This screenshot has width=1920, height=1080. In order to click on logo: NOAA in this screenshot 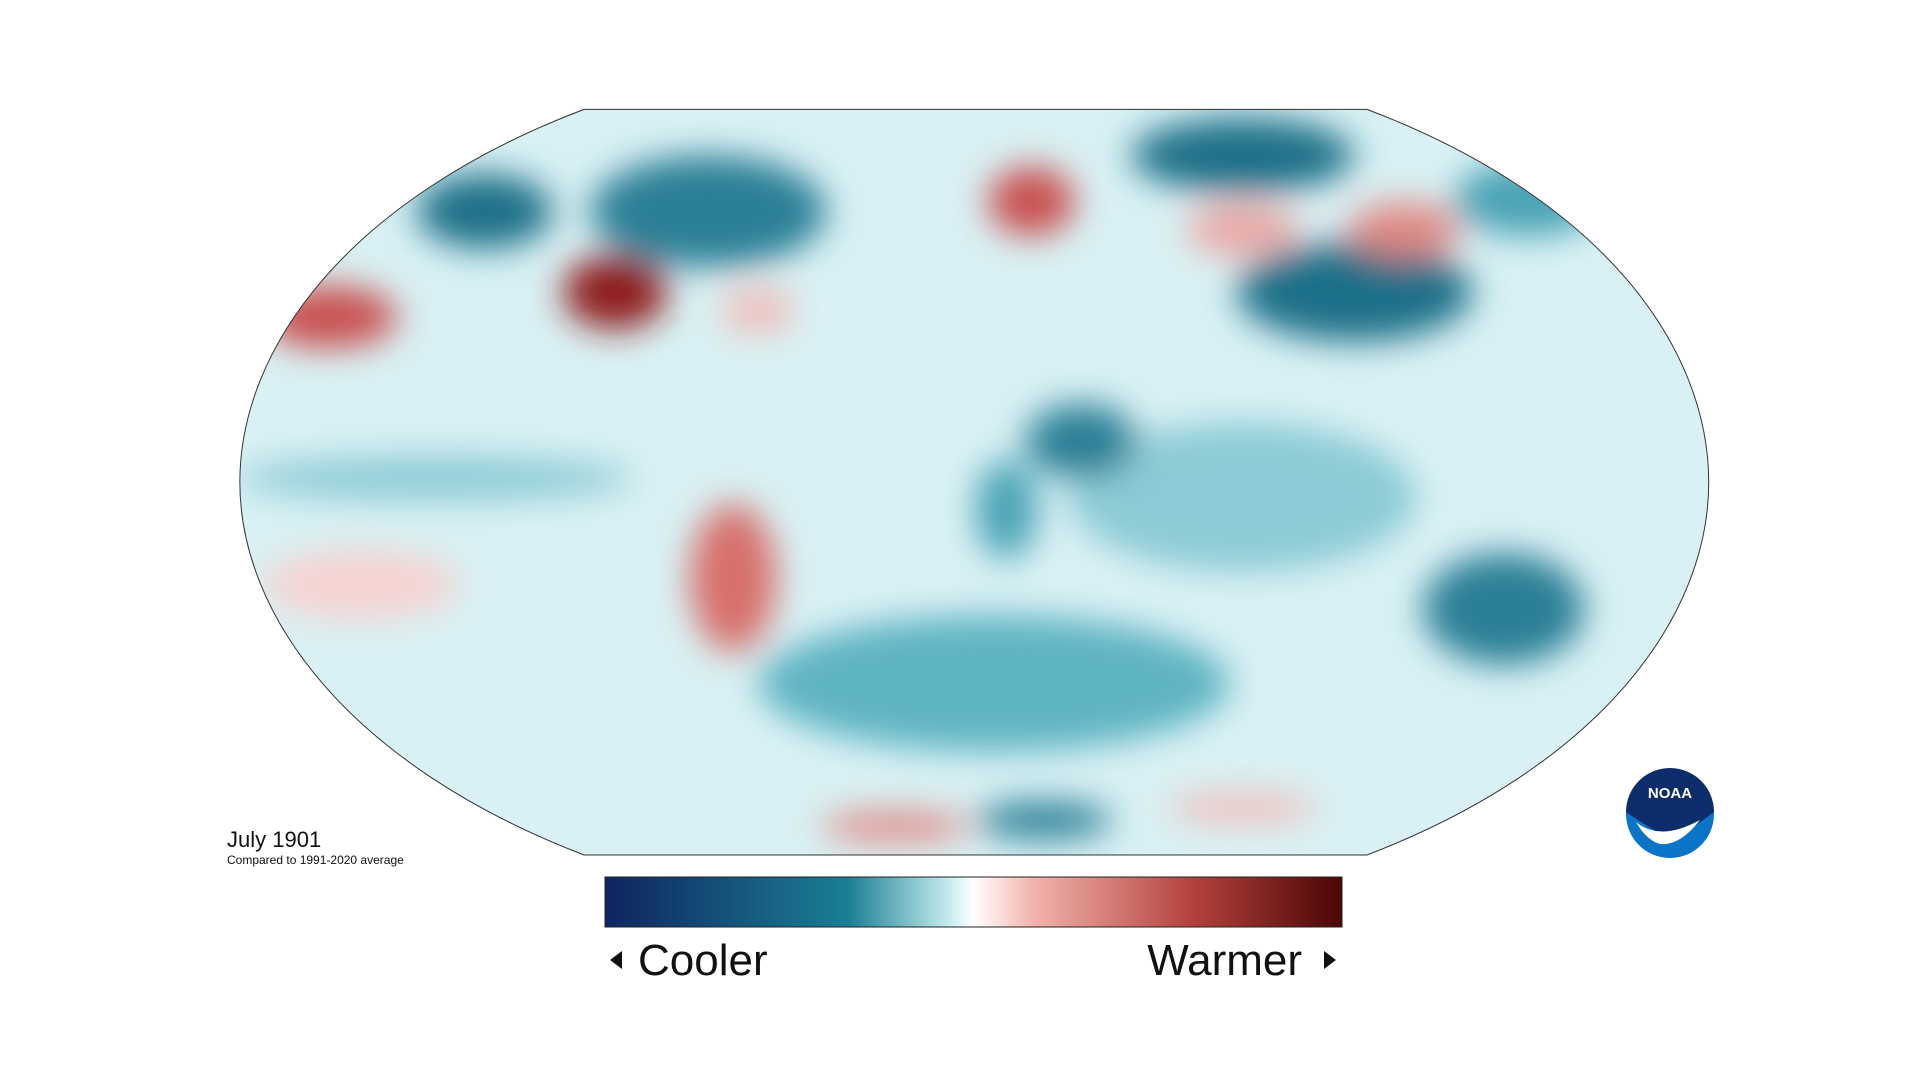, I will do `click(1670, 813)`.